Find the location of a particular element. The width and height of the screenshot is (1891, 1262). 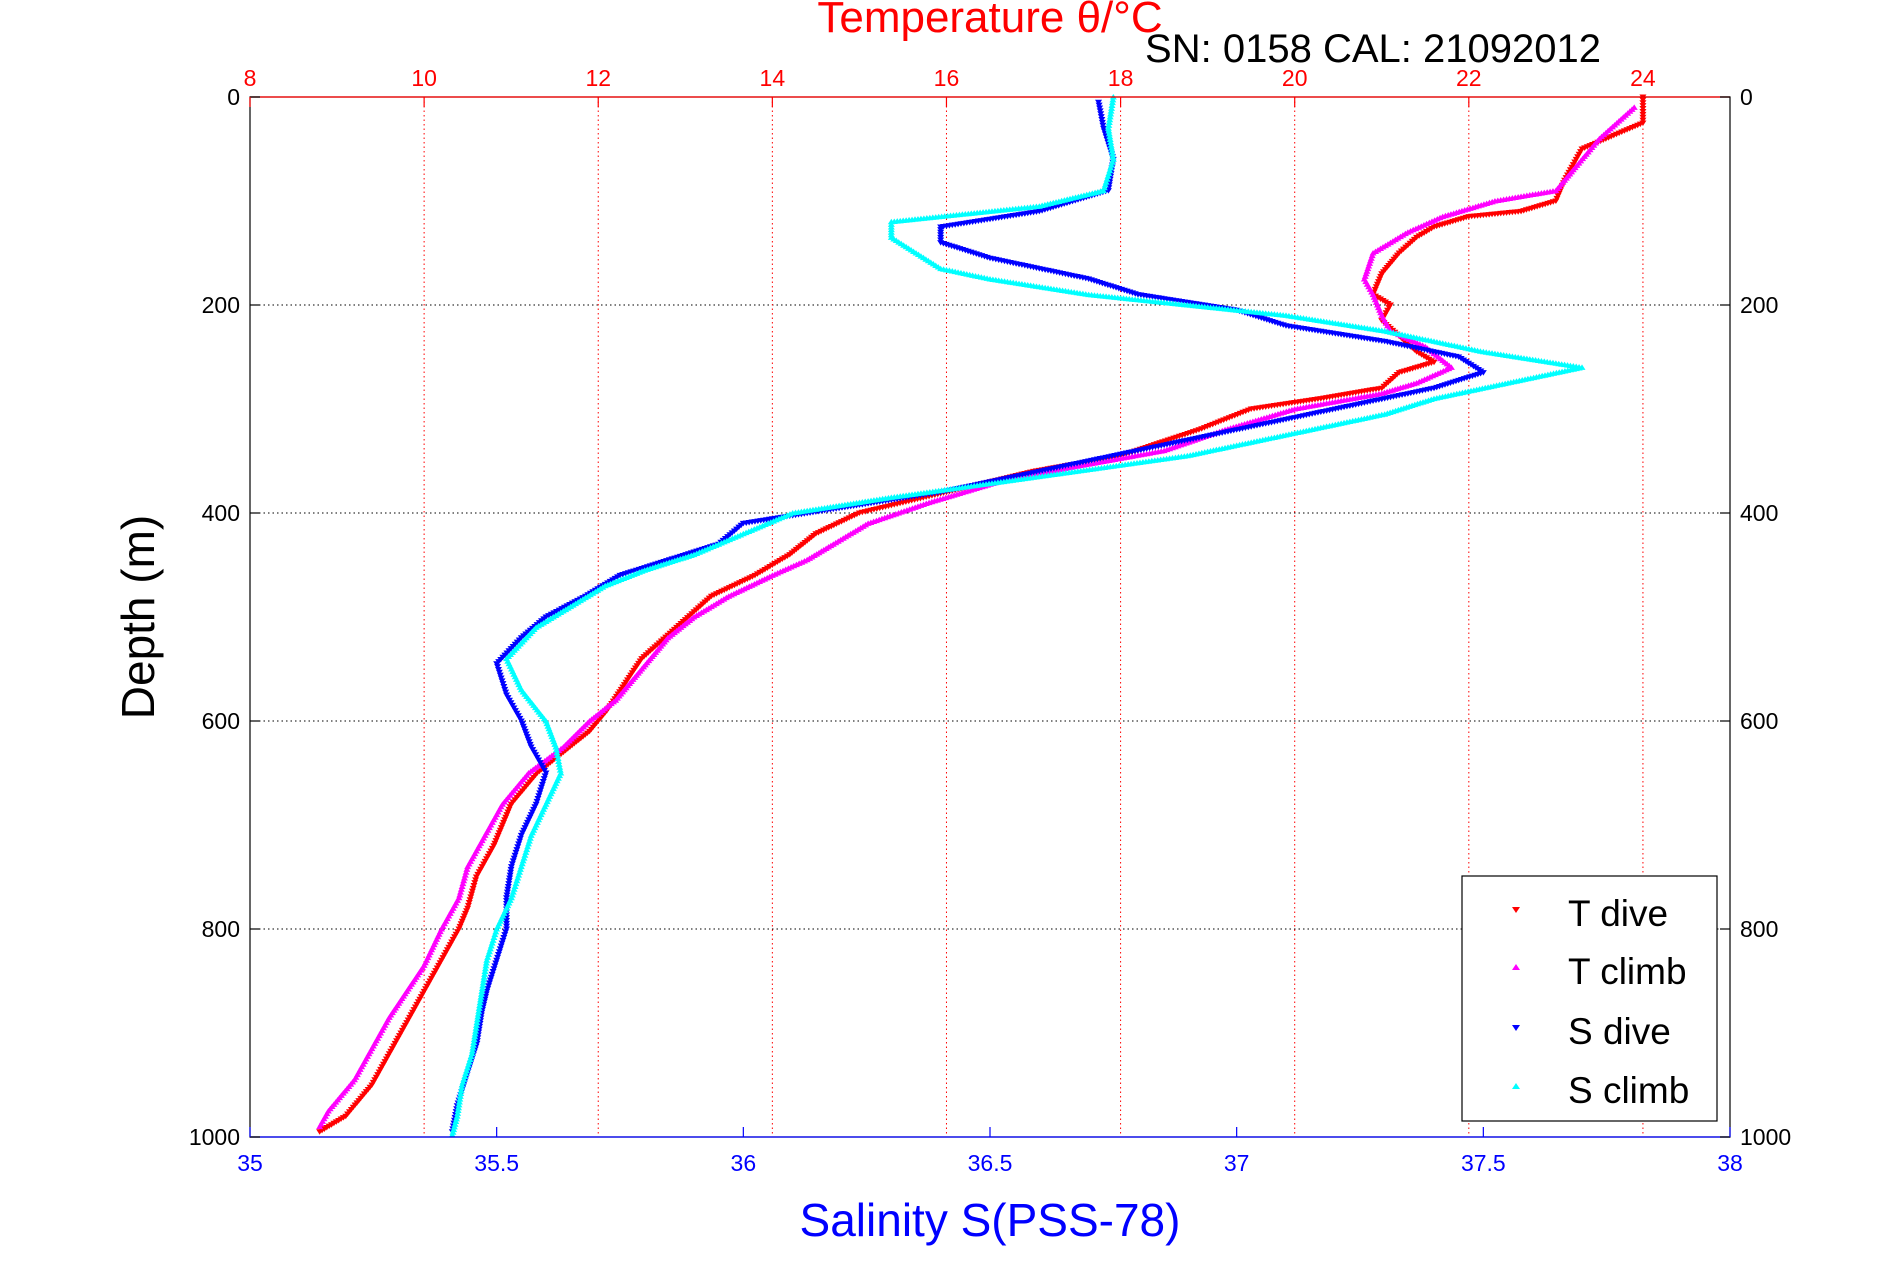

y-axis-label: Depth (m) is located at coordinates (138, 617).